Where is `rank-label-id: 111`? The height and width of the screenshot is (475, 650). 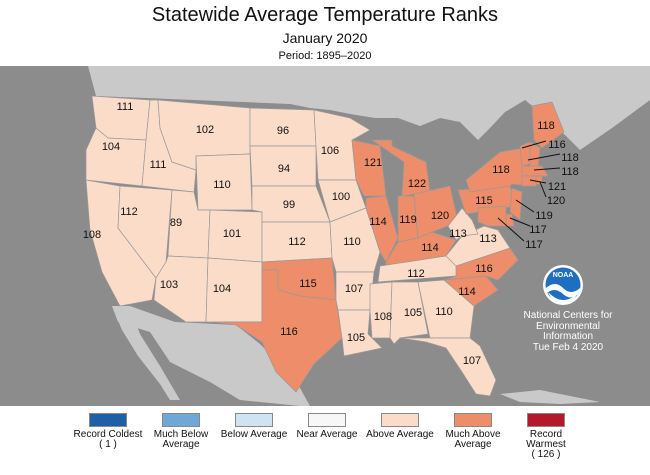 rank-label-id: 111 is located at coordinates (158, 165).